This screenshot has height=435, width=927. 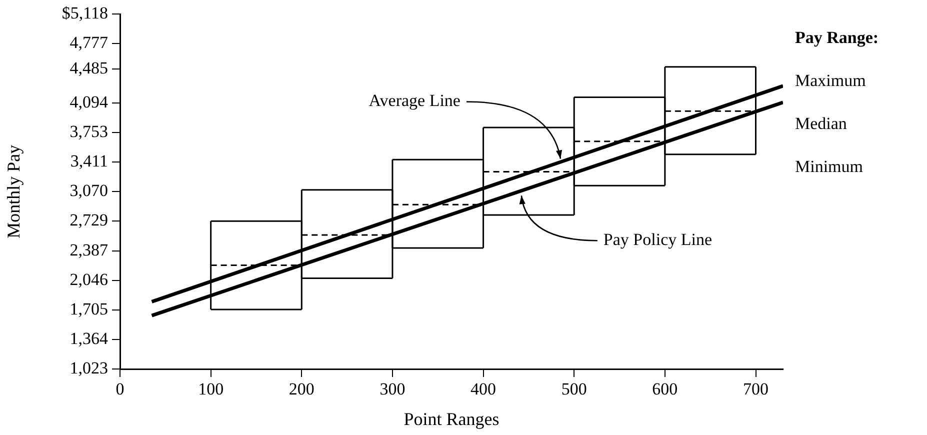 I want to click on text: Minimum, so click(x=829, y=167).